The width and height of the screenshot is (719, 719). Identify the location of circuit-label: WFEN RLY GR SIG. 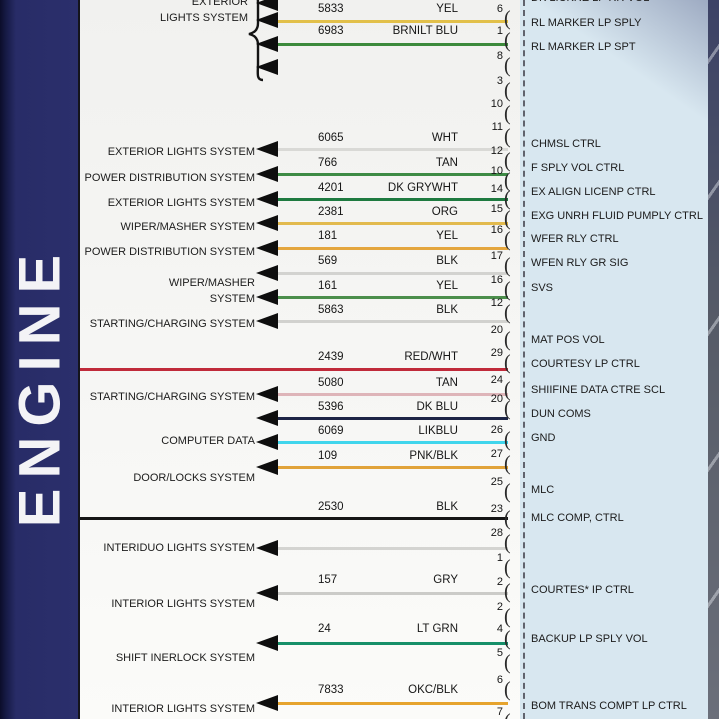
(580, 263).